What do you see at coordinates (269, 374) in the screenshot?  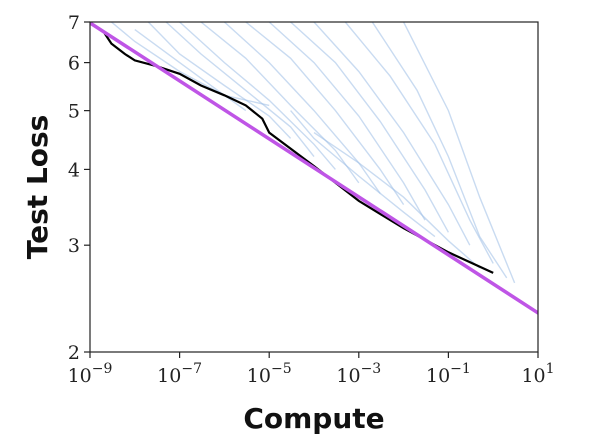 I see `x-tick-label-2: 10⁻⁵` at bounding box center [269, 374].